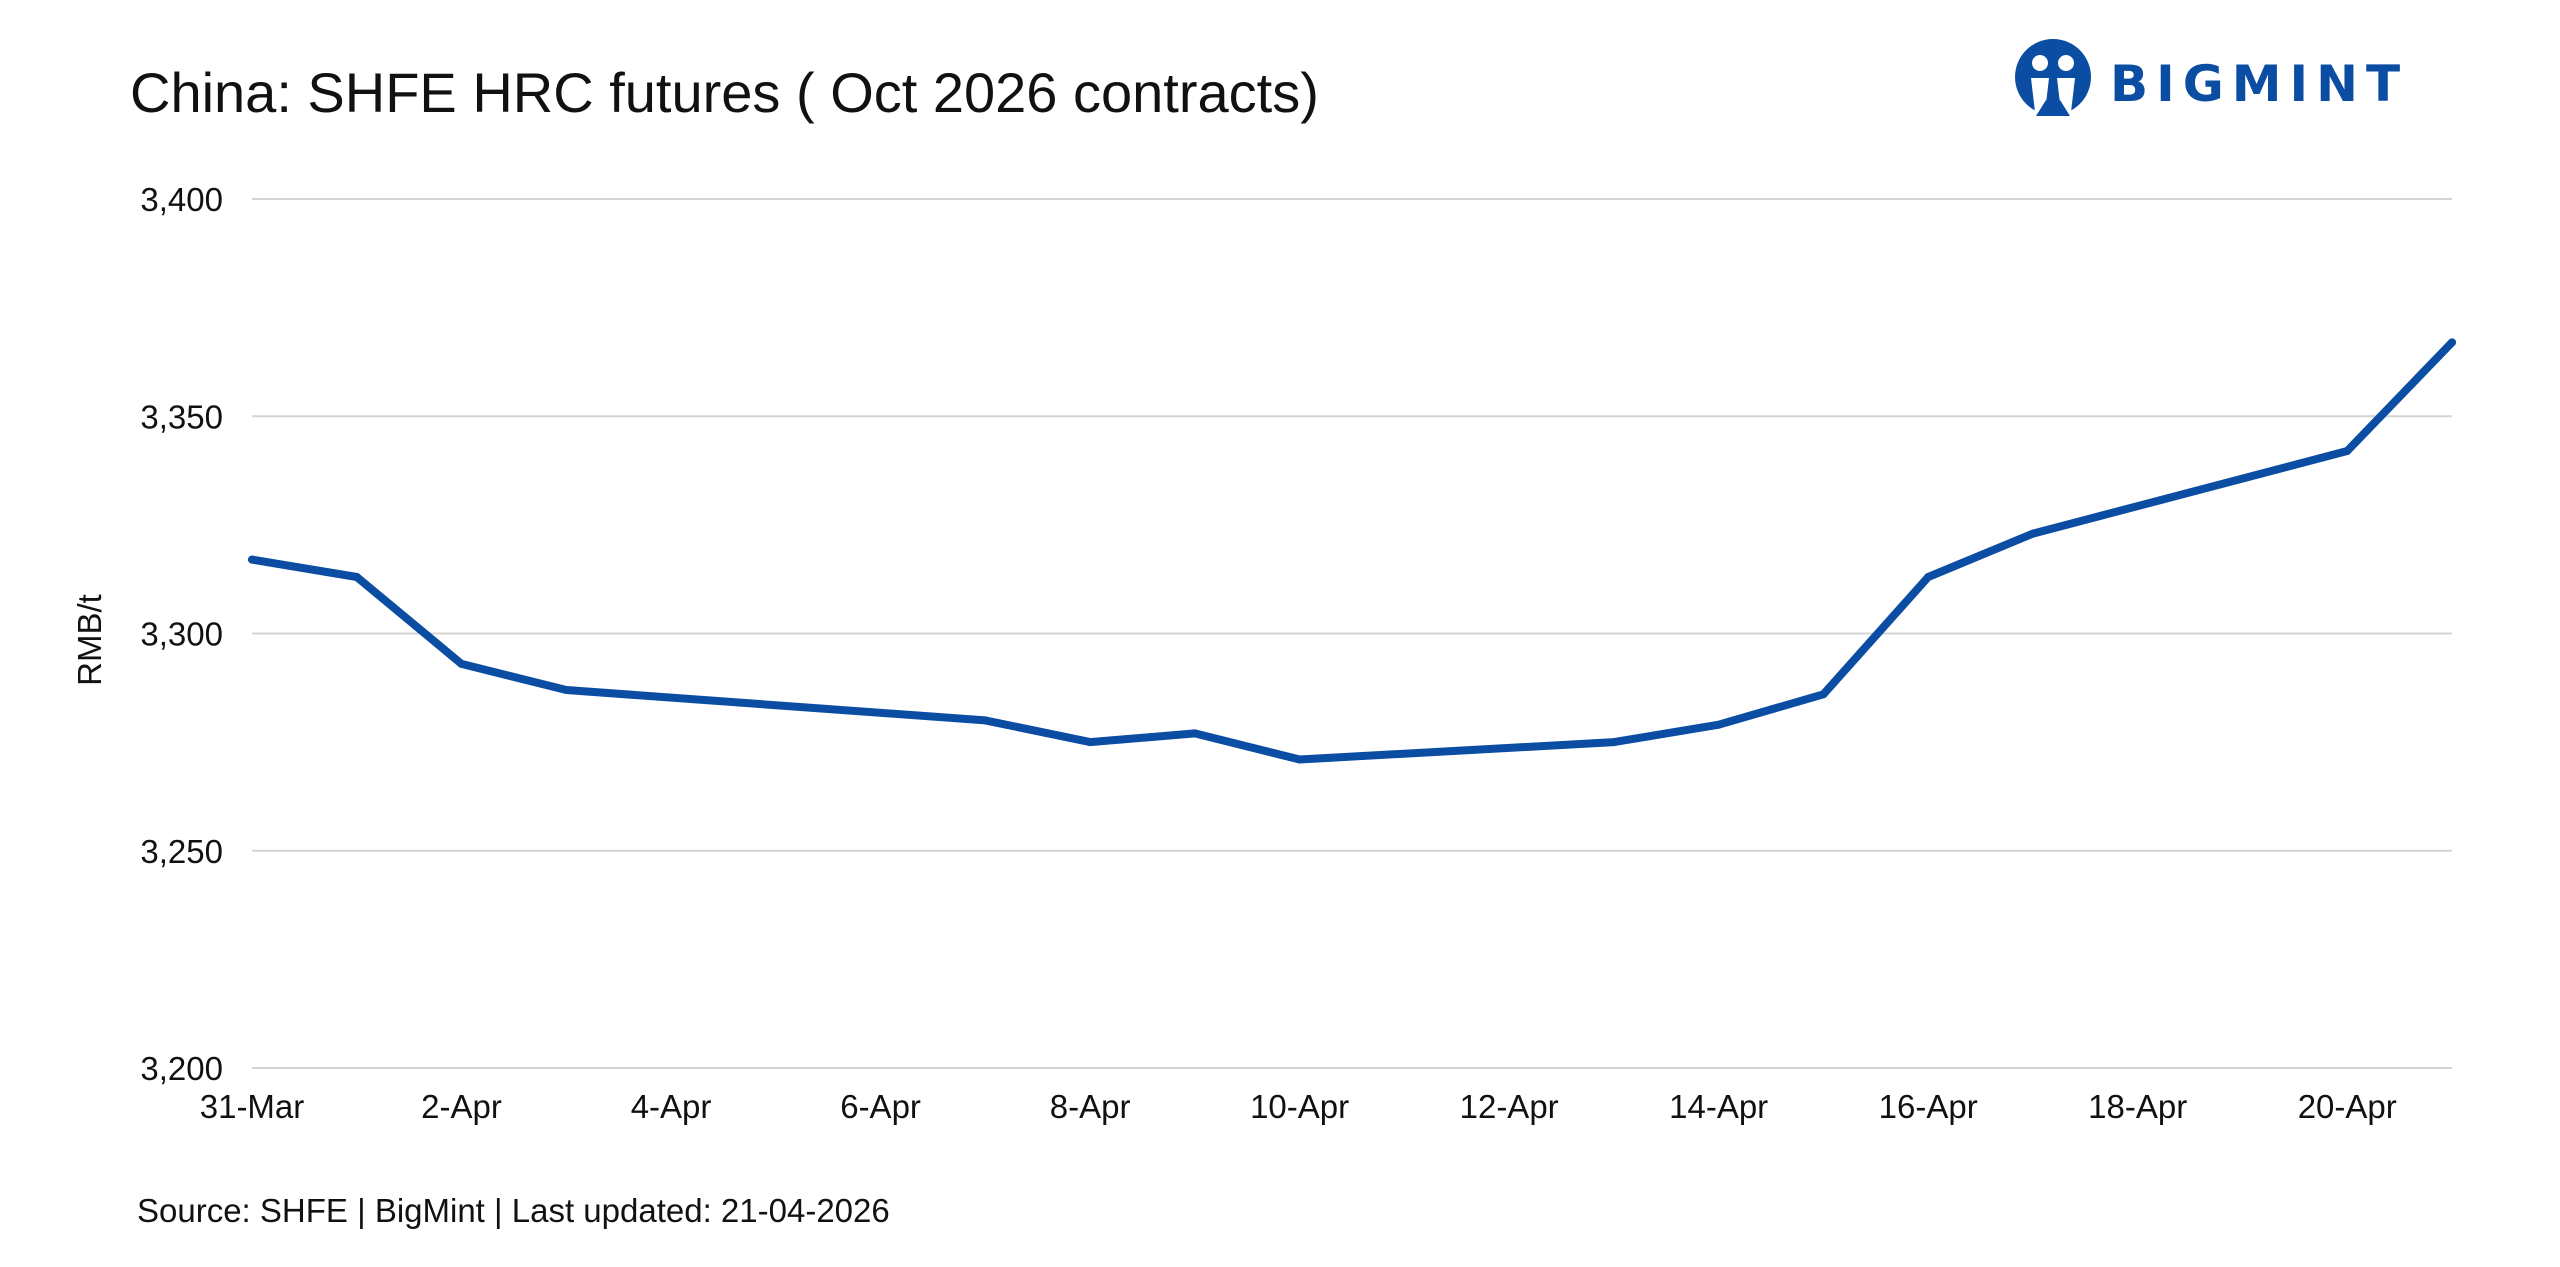 Image resolution: width=2560 pixels, height=1267 pixels. Describe the element at coordinates (1090, 1106) in the screenshot. I see `x-tick-label: 8-Apr` at that location.